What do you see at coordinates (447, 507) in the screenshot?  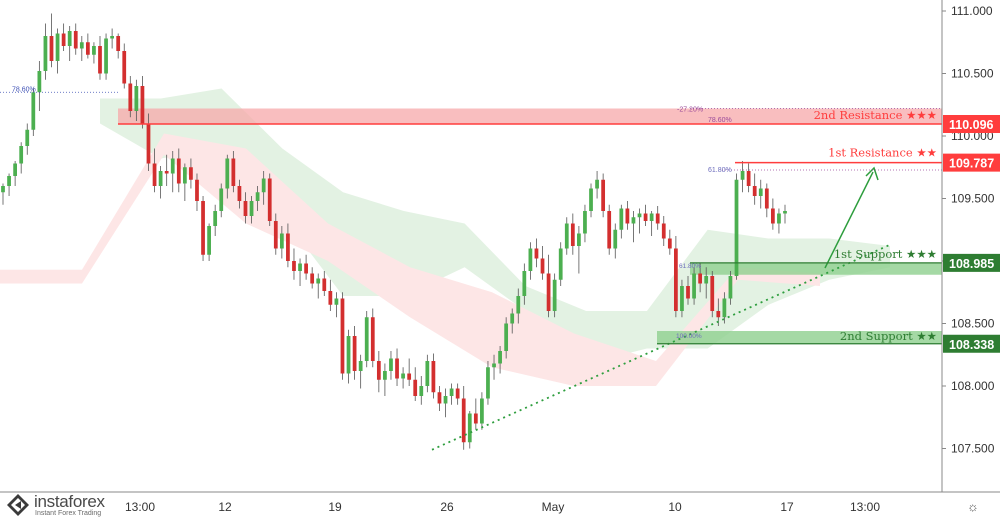 I see `x-tick-label: 26` at bounding box center [447, 507].